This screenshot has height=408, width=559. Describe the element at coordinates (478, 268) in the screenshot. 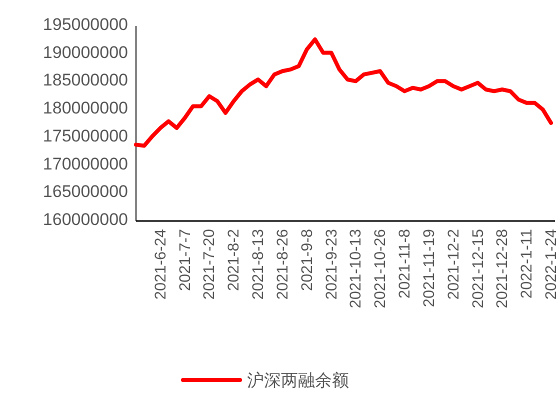

I see `x-tick-label: 2021-12-15` at that location.